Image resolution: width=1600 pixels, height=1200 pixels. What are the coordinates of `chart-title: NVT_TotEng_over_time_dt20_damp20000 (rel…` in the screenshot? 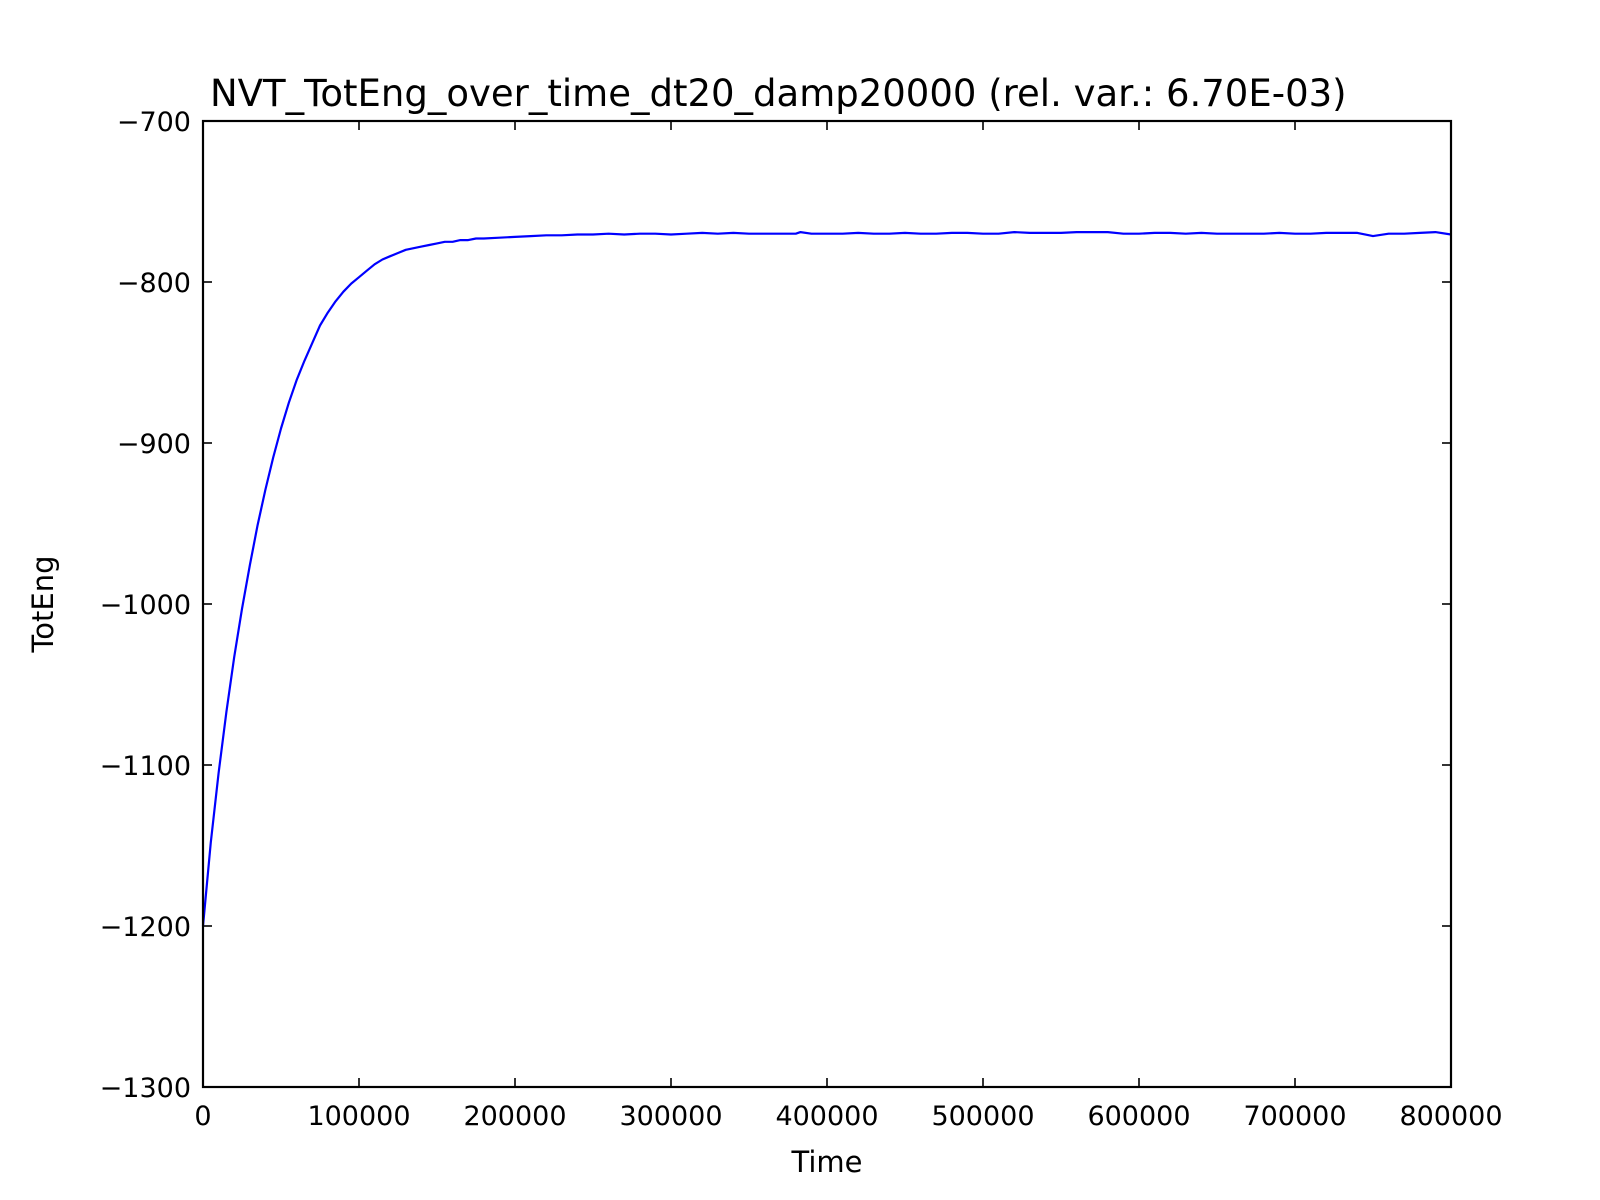 It's located at (778, 93).